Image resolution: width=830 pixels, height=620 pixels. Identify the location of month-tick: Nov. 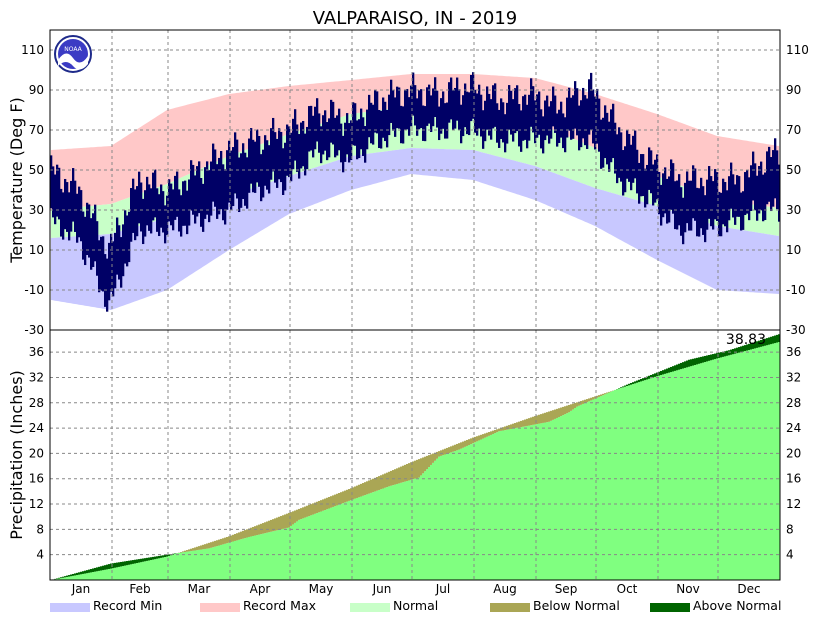
(687, 589).